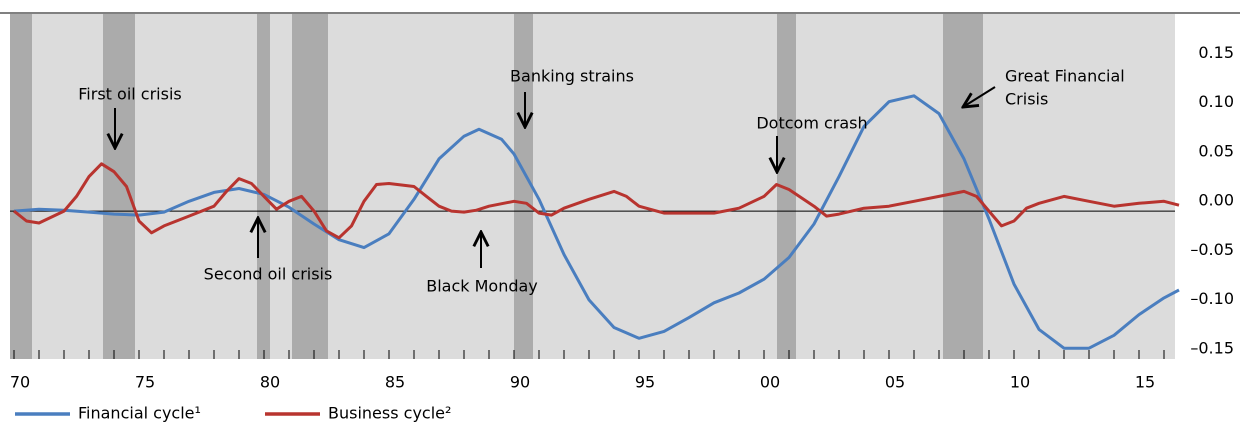 The image size is (1240, 427). Describe the element at coordinates (1216, 150) in the screenshot. I see `y-tick-label: 0.05` at that location.